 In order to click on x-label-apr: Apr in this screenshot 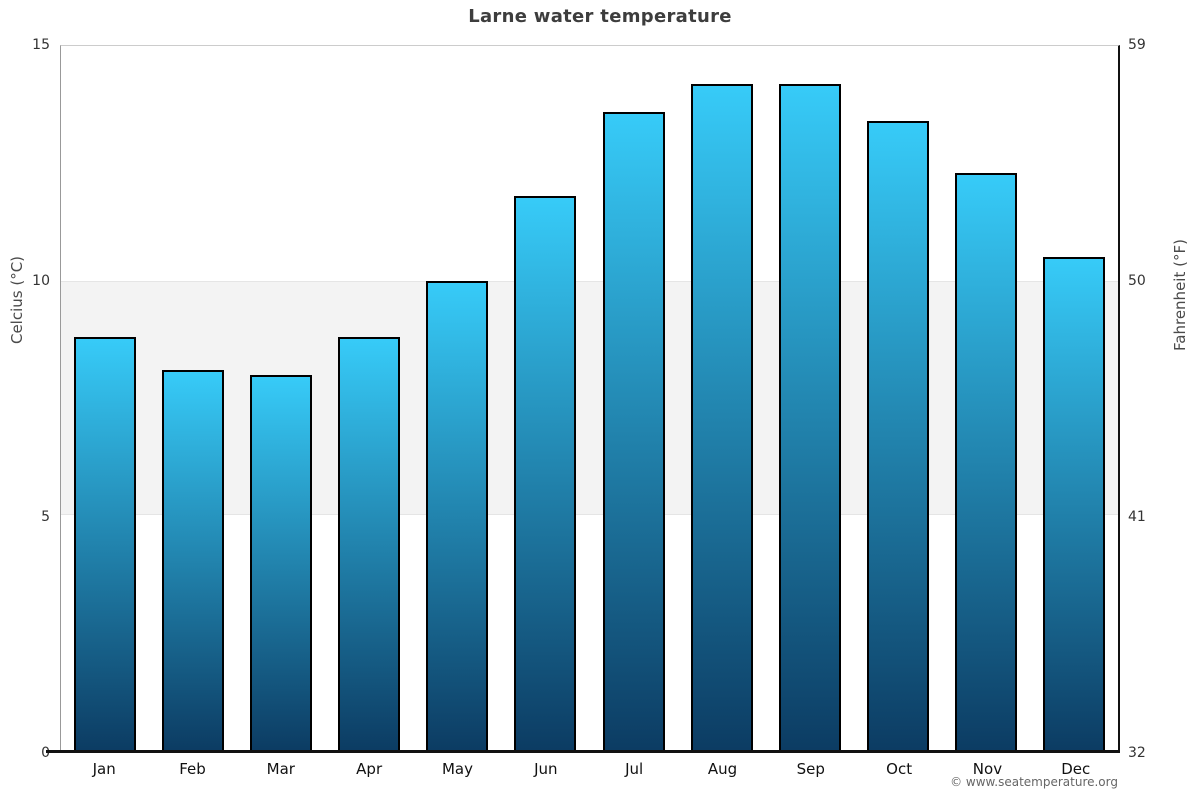, I will do `click(369, 769)`.